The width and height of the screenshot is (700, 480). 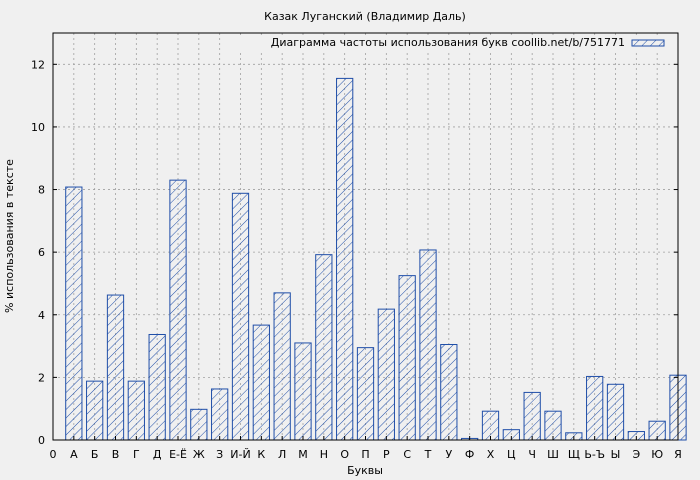 I want to click on bar-Б, so click(x=95, y=410).